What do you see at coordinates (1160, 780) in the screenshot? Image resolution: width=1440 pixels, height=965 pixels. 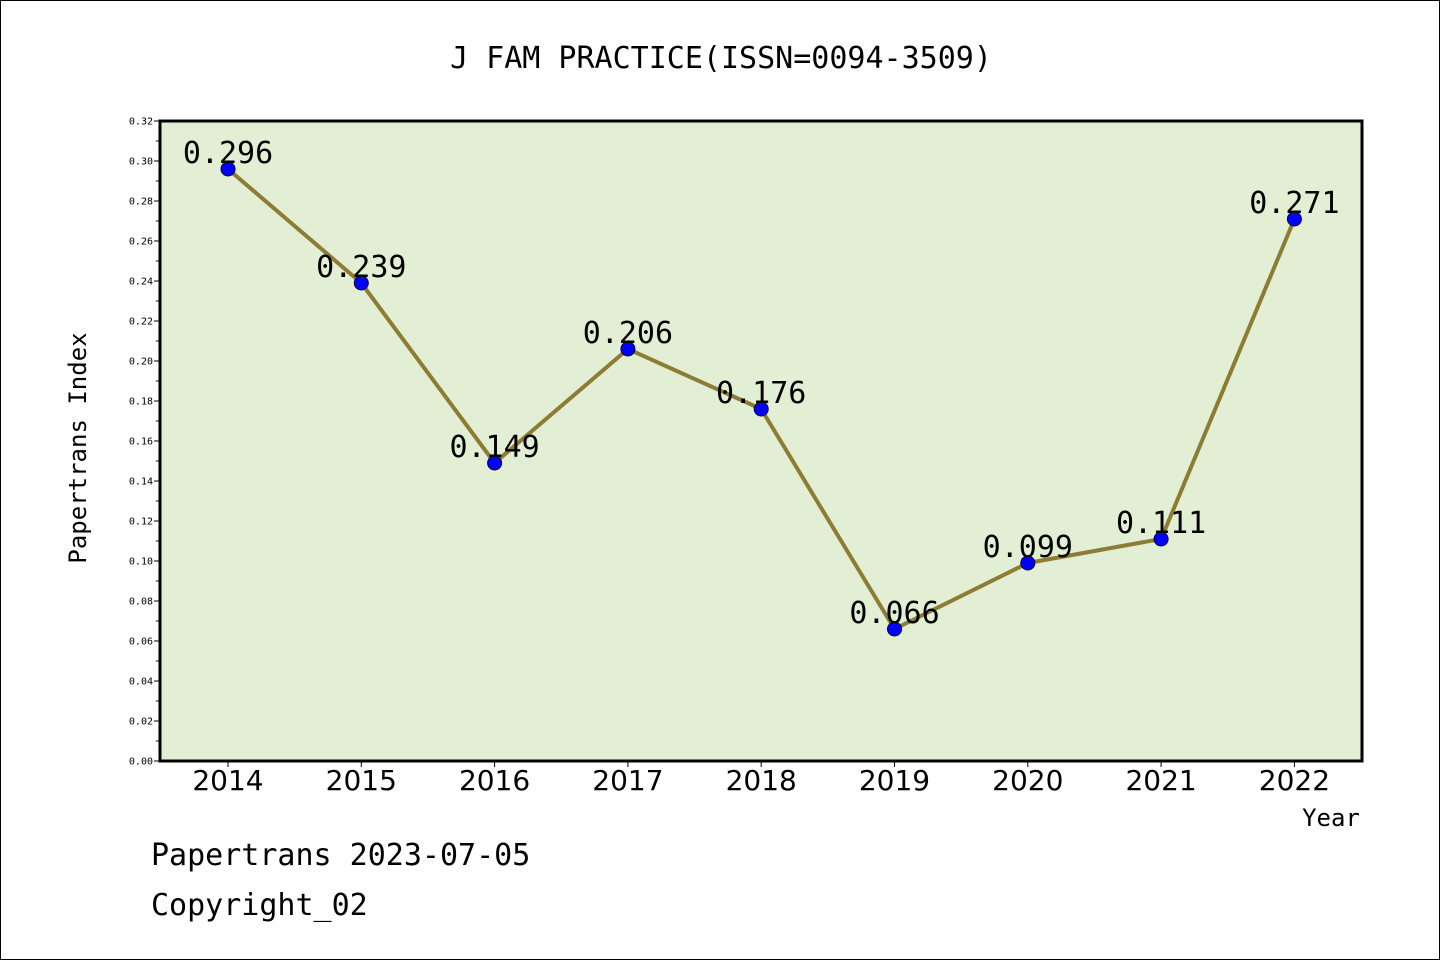 I see `x-tick-label: 2021` at bounding box center [1160, 780].